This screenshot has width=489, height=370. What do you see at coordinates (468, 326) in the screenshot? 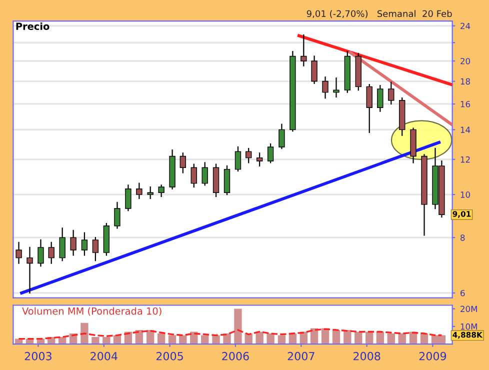
I see `y-tick-label: 10M` at bounding box center [468, 326].